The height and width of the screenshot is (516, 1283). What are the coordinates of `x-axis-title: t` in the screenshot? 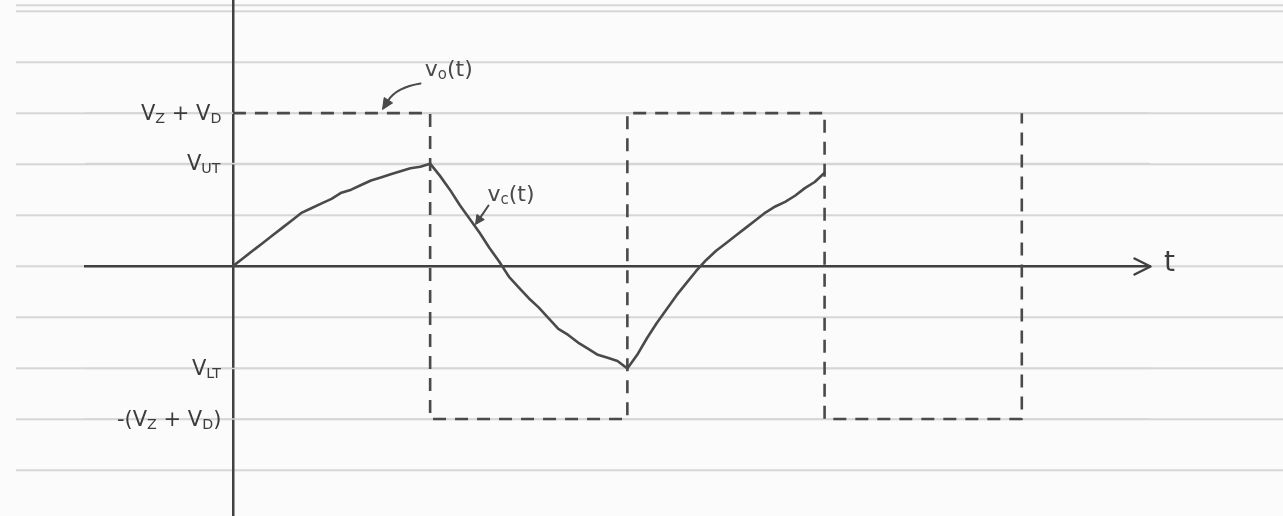 It's located at (1169, 261).